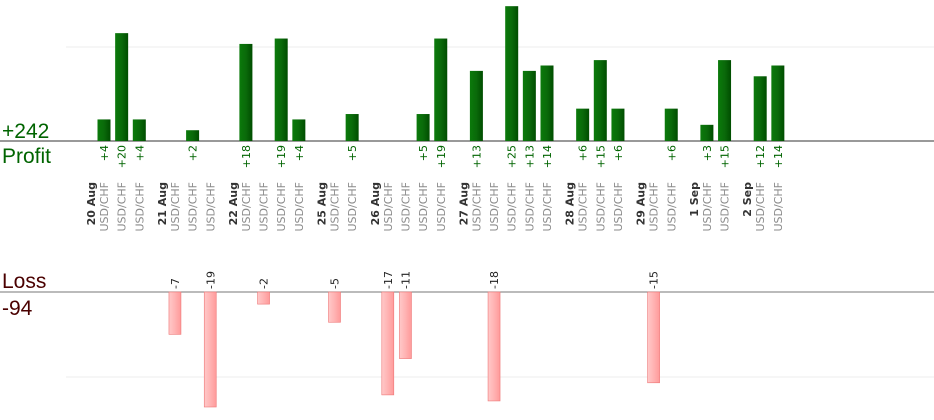 The height and width of the screenshot is (420, 934). Describe the element at coordinates (570, 203) in the screenshot. I see `date-label: 28 Aug` at that location.